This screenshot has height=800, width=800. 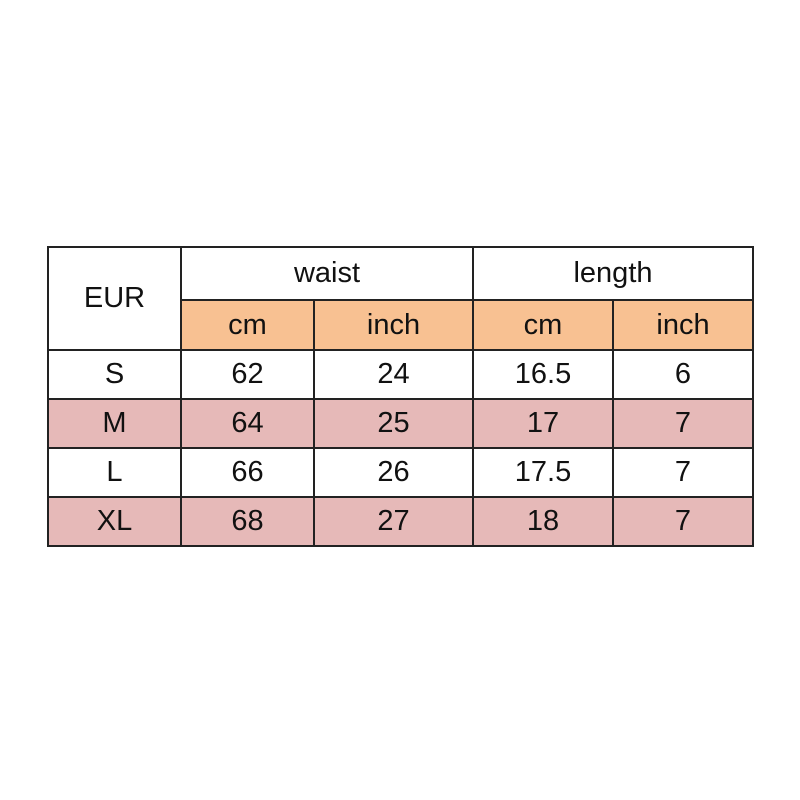 I want to click on table-row: M 64 25 17 7, so click(x=400, y=423).